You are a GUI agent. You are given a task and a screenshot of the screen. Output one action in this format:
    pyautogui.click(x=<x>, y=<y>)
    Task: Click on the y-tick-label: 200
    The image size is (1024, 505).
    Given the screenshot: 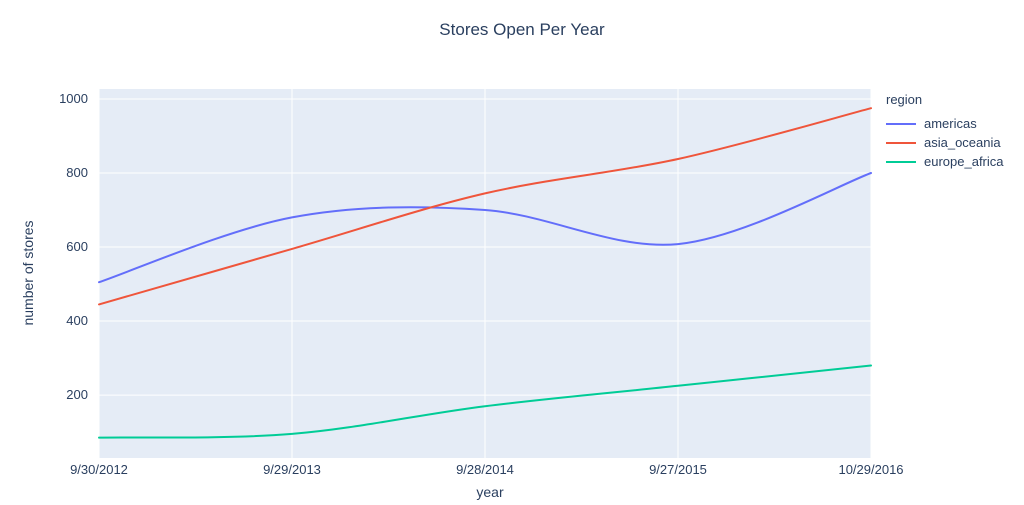 What is the action you would take?
    pyautogui.click(x=77, y=395)
    